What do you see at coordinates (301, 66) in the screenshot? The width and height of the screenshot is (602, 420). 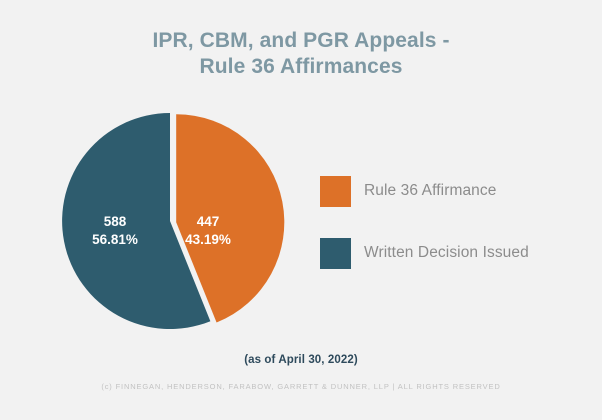 I see `page-title-line-2: Rule 36 Affirmances` at bounding box center [301, 66].